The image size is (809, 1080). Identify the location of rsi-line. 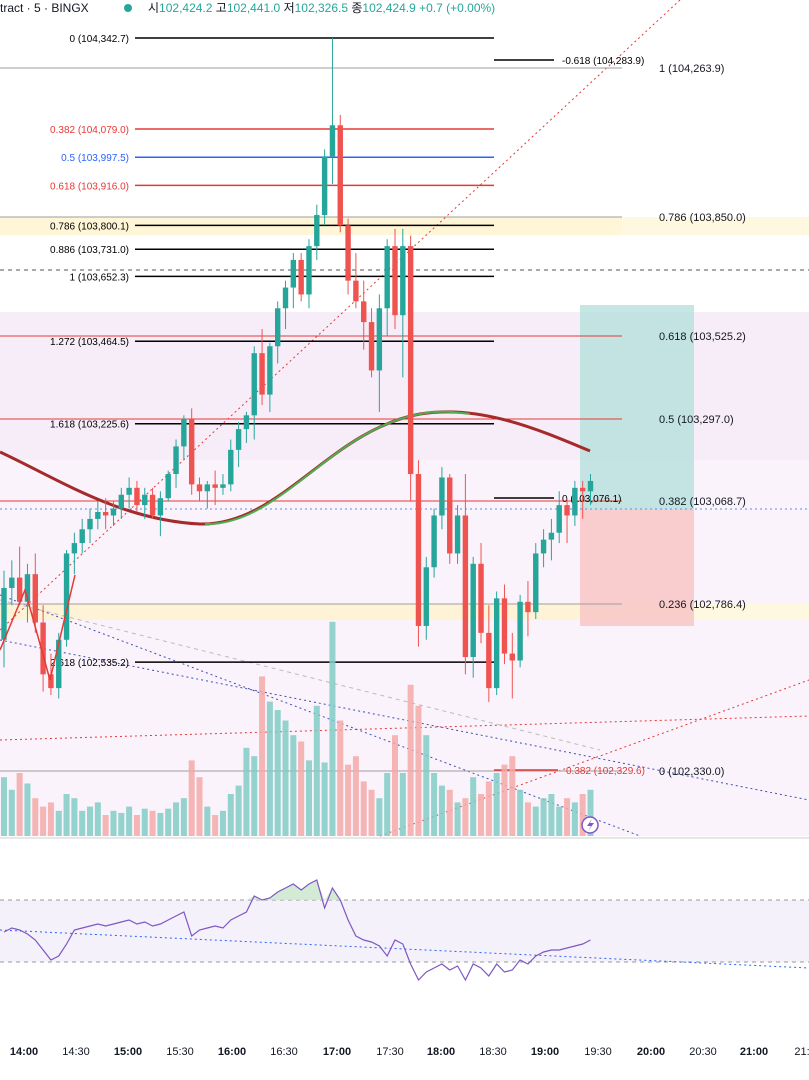
(297, 930).